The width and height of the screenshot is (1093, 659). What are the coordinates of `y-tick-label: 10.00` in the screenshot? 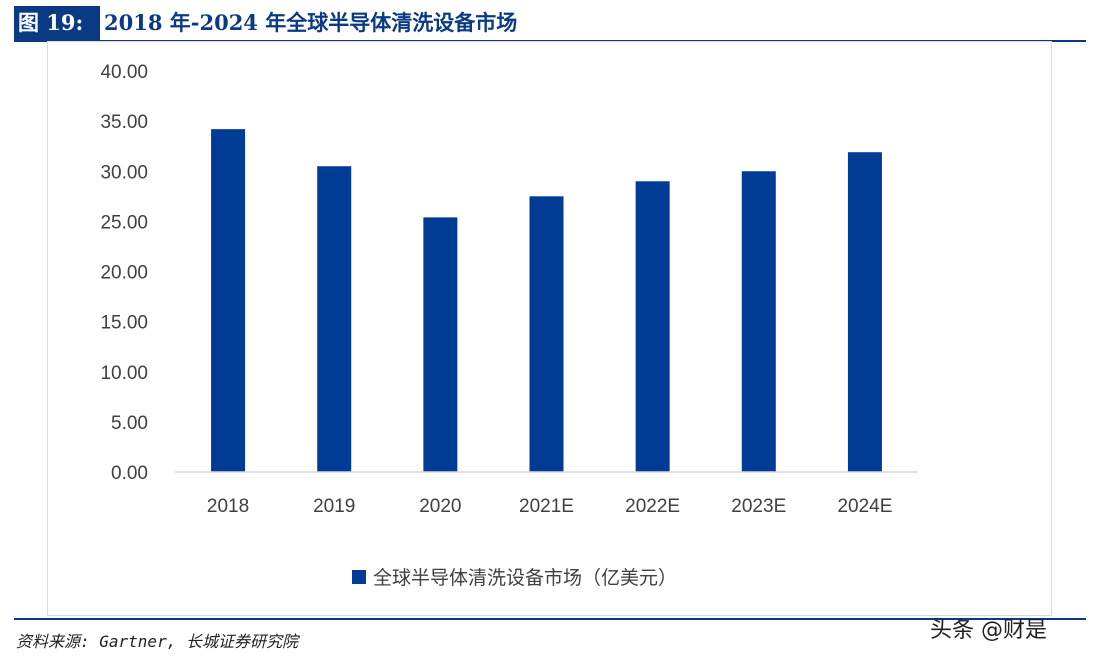 It's located at (124, 373).